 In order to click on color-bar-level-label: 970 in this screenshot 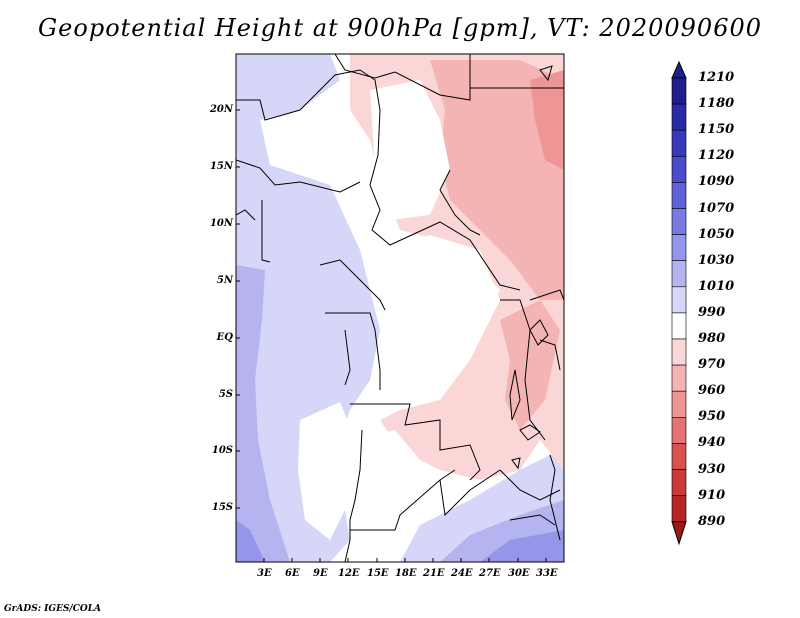, I will do `click(712, 365)`.